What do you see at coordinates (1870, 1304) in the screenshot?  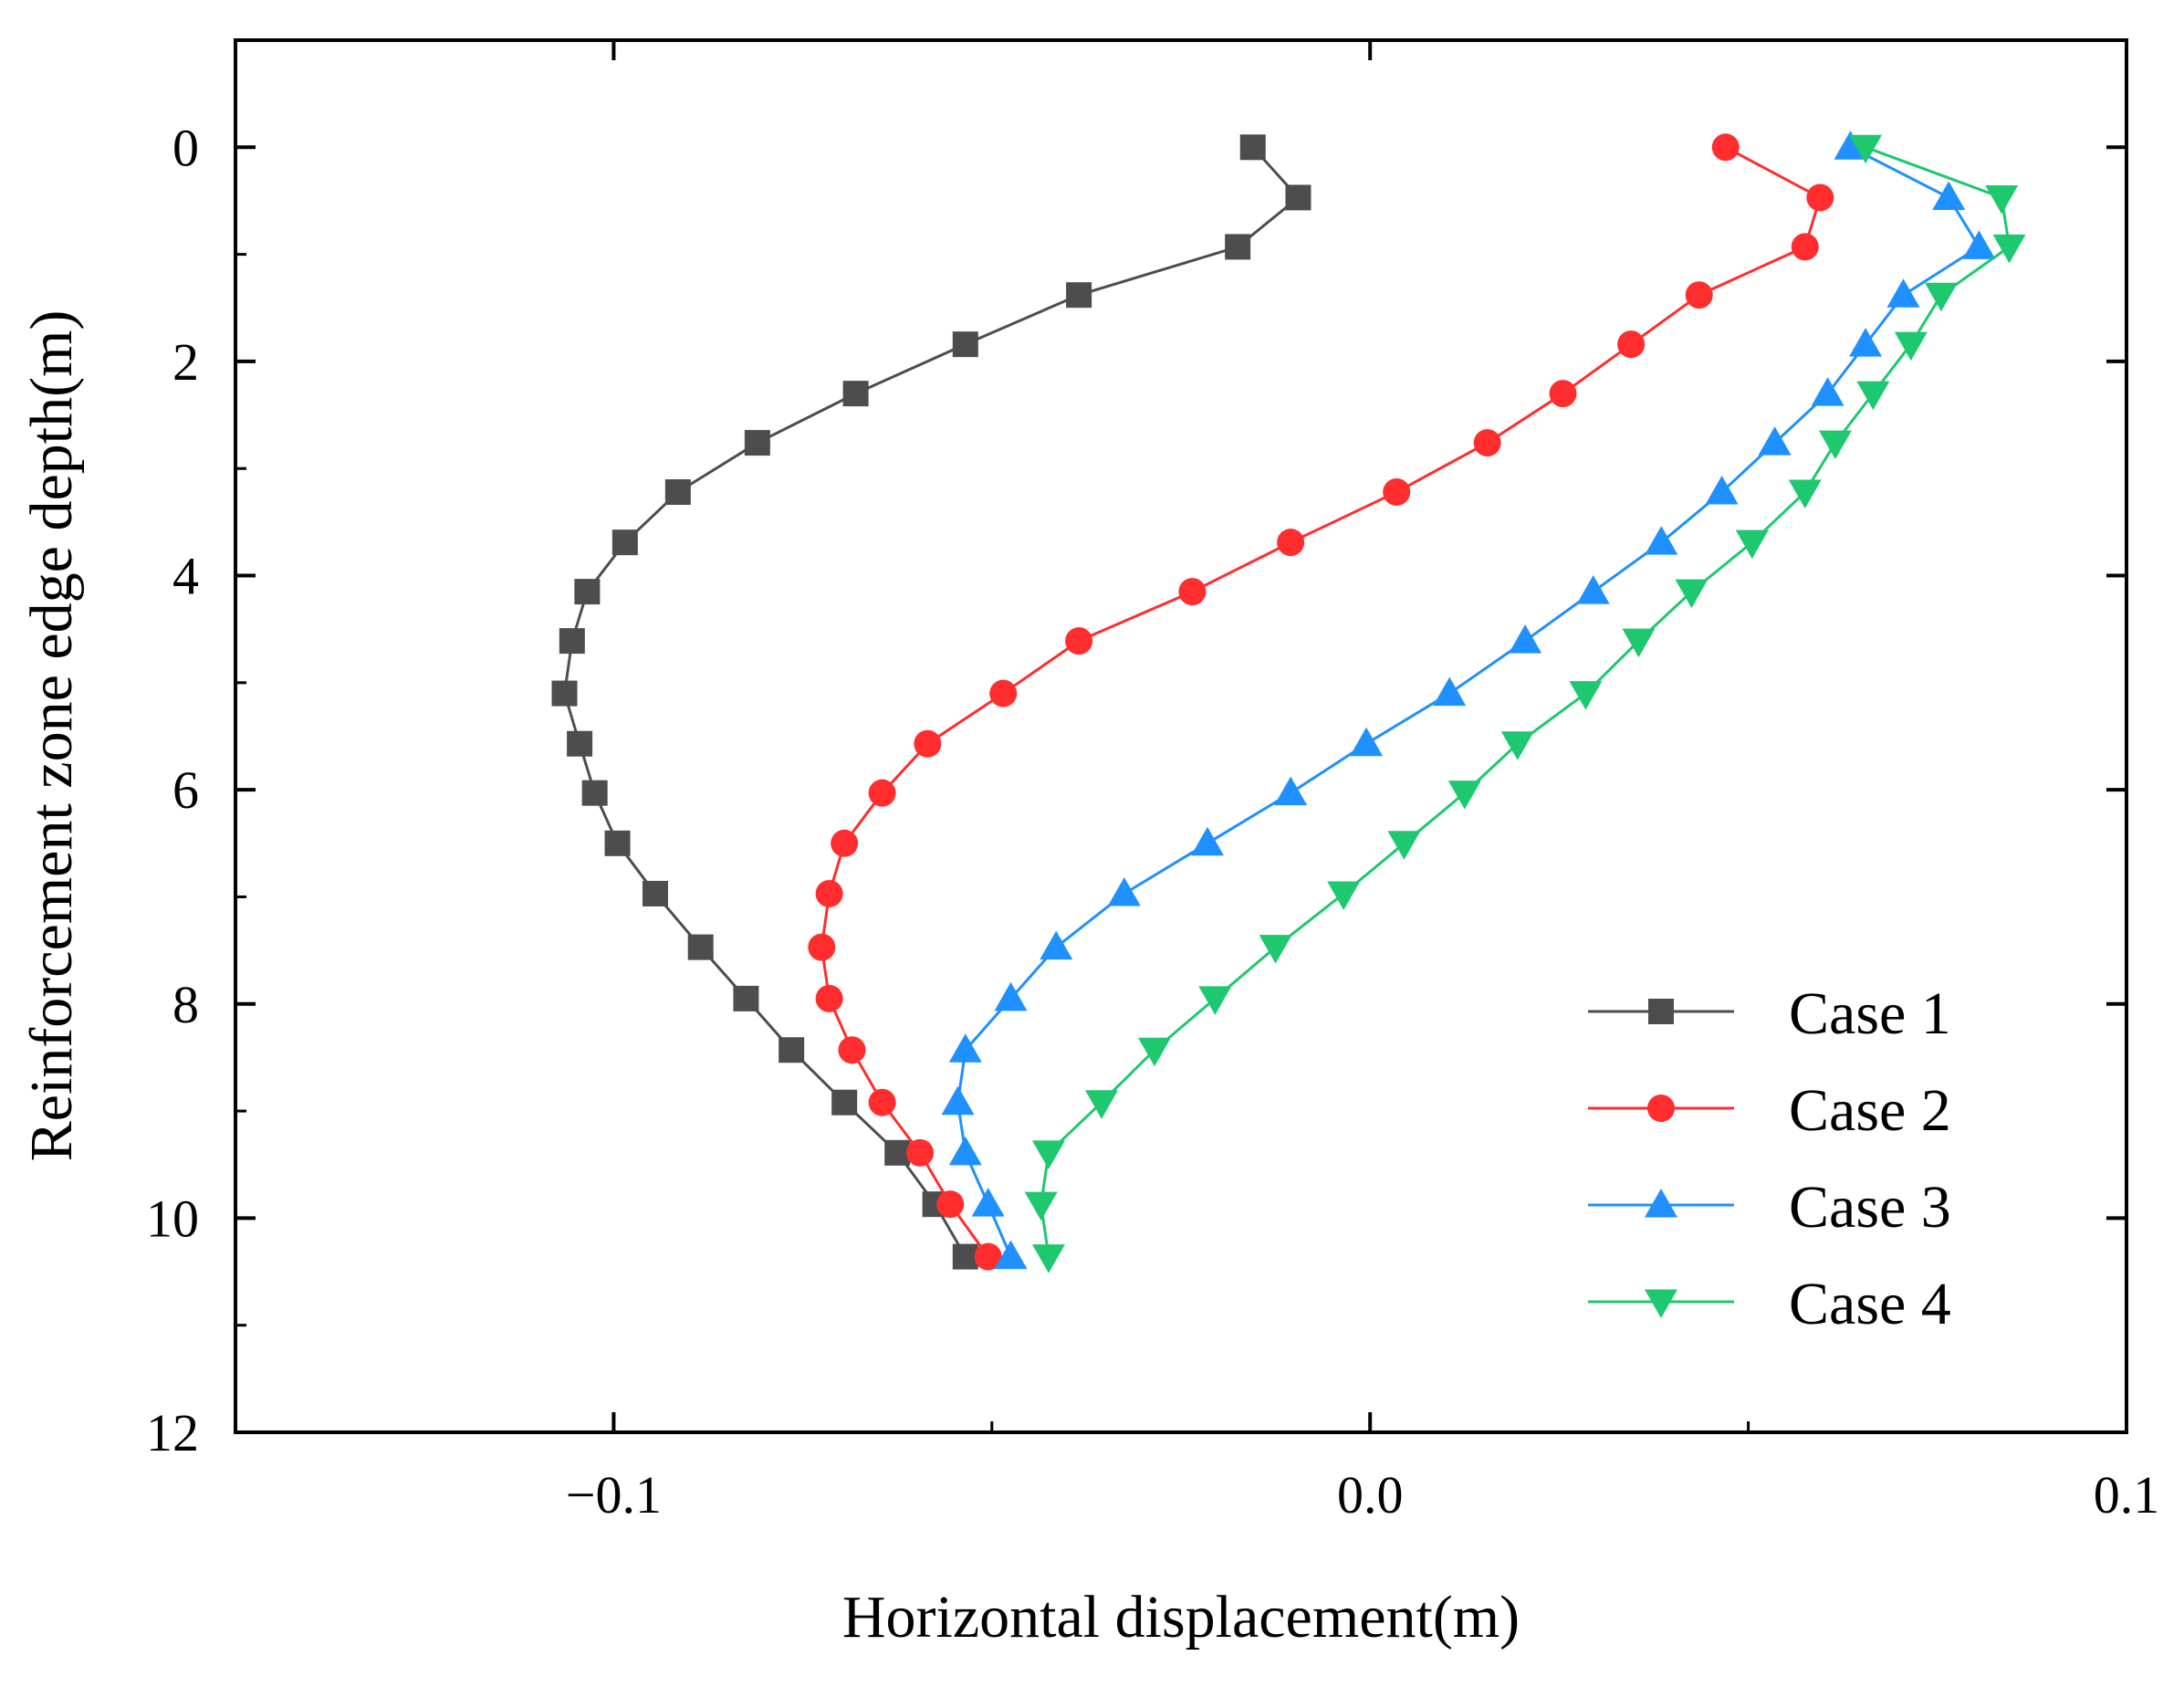 I see `legend-label: Case 4` at bounding box center [1870, 1304].